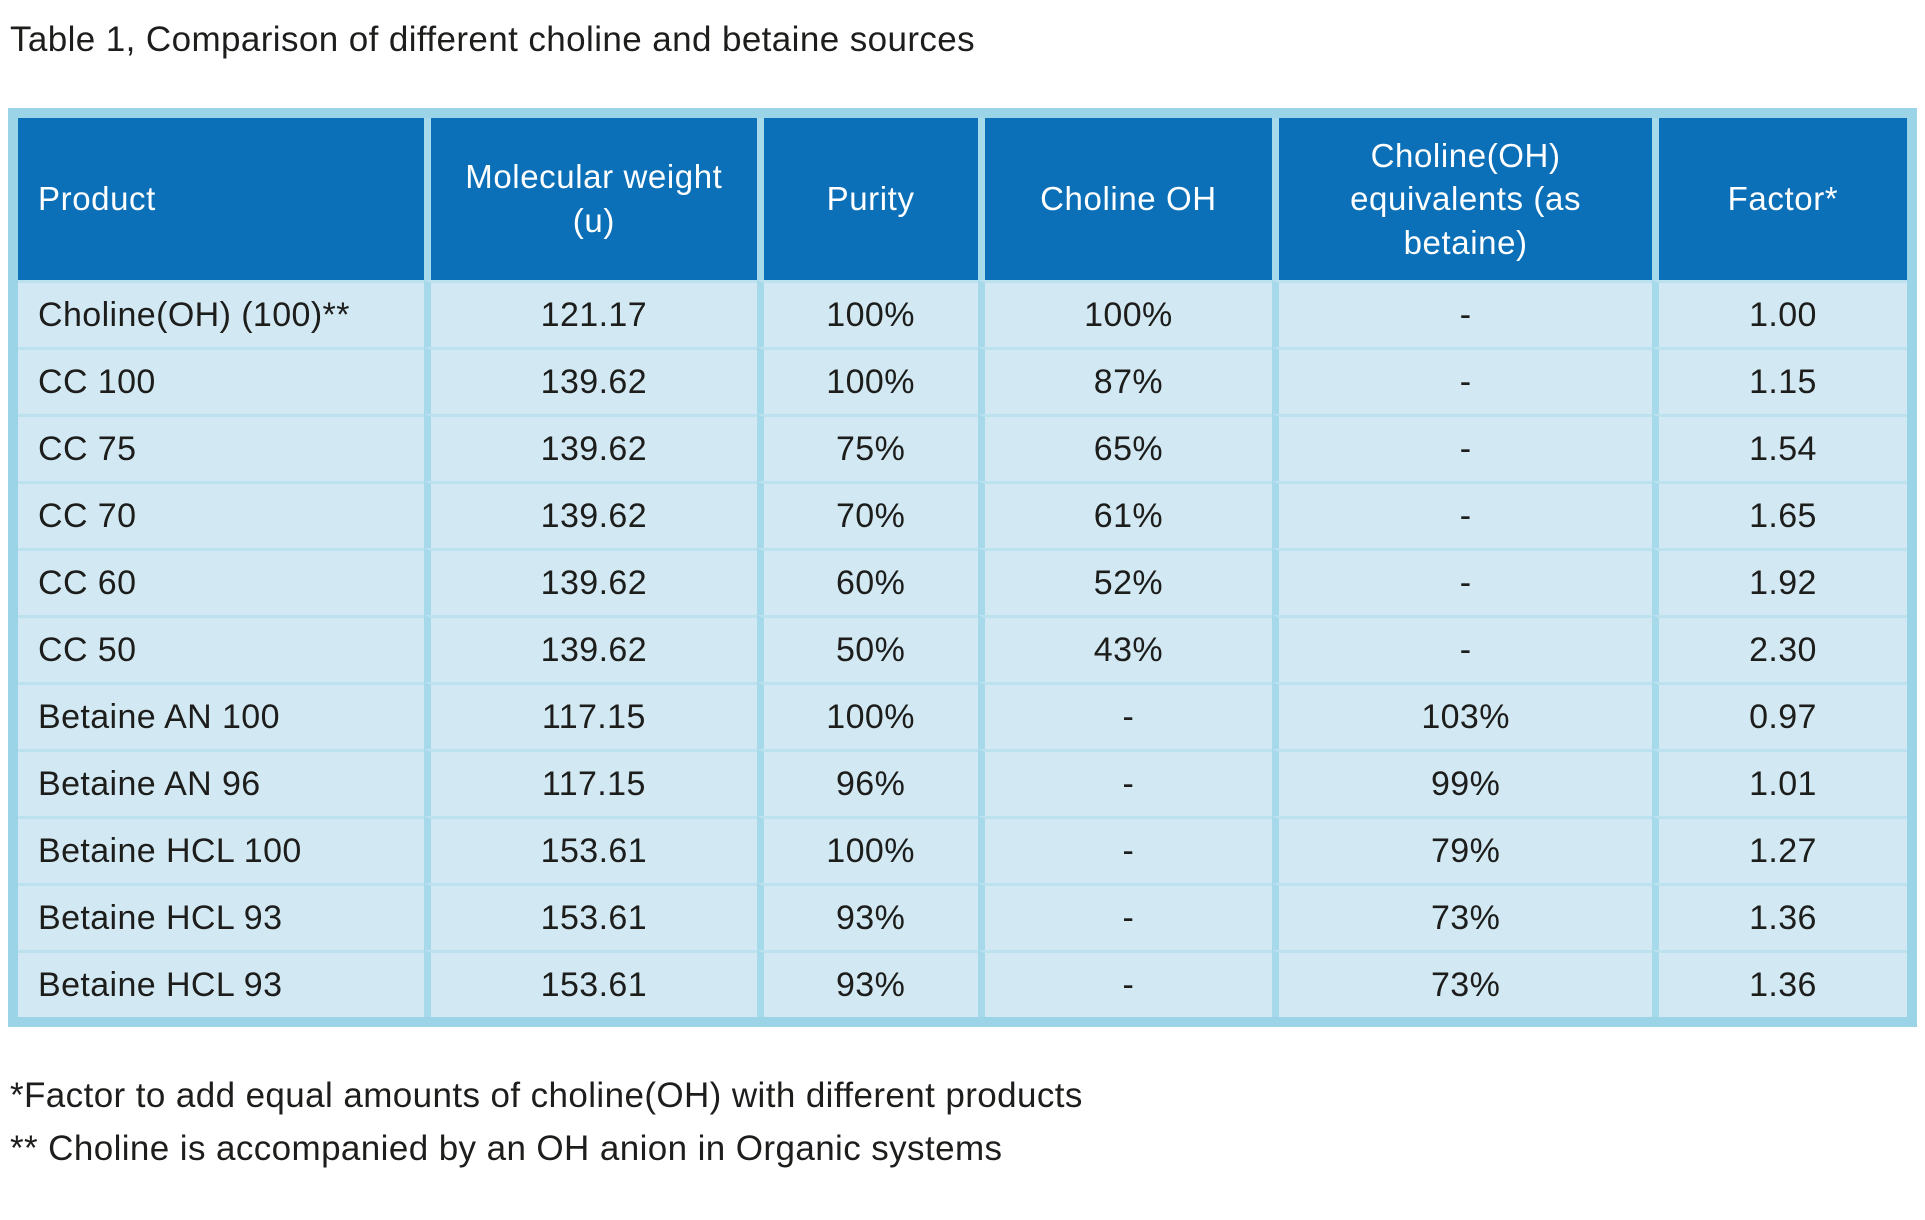 The image size is (1925, 1220). Describe the element at coordinates (1125, 581) in the screenshot. I see `value-cell: 52%` at that location.